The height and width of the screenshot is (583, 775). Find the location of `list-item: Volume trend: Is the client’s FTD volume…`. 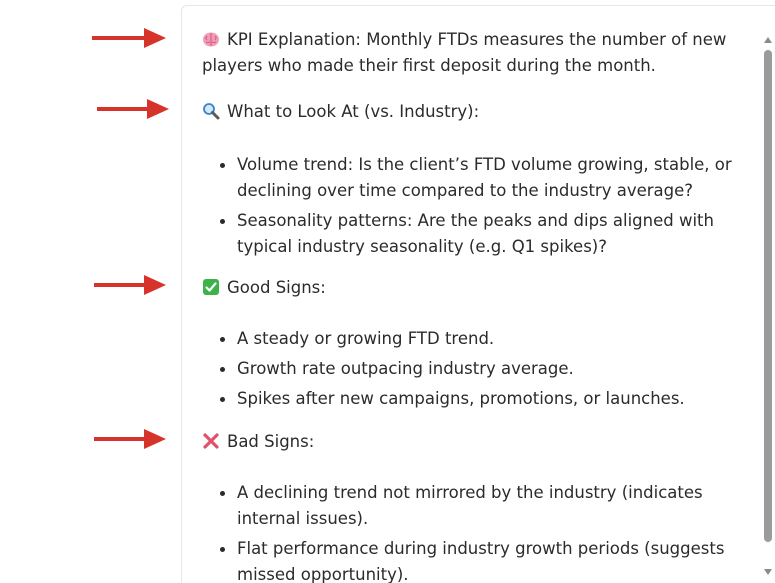

list-item: Volume trend: Is the client’s FTD volume… is located at coordinates (482, 178).